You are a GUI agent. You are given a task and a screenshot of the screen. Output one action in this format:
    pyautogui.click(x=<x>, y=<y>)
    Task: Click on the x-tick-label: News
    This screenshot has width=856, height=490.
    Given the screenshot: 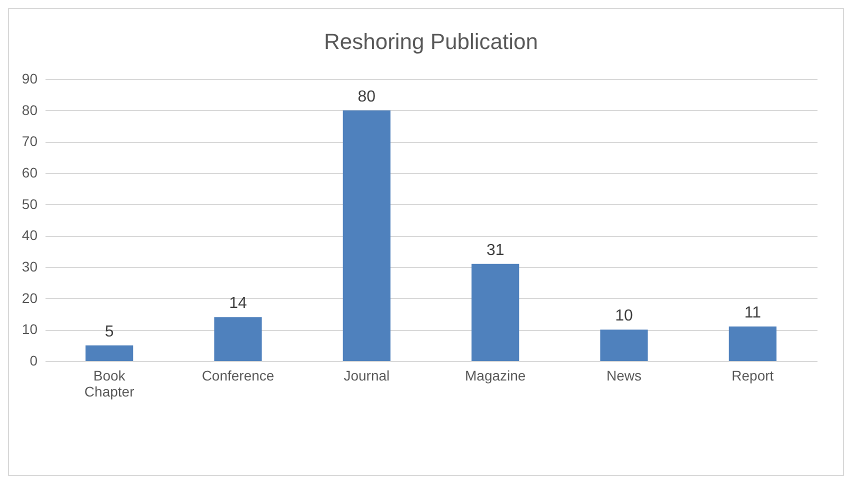 What is the action you would take?
    pyautogui.click(x=624, y=376)
    